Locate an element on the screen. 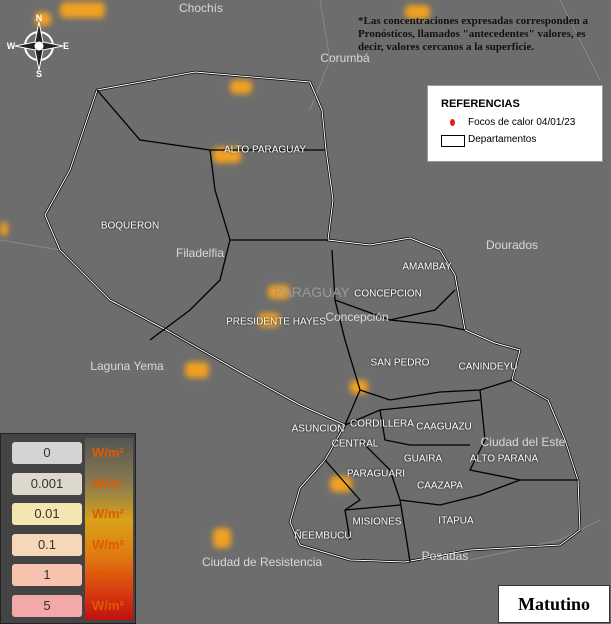 This screenshot has height=624, width=611. department-label: SAN PEDRO is located at coordinates (400, 363).